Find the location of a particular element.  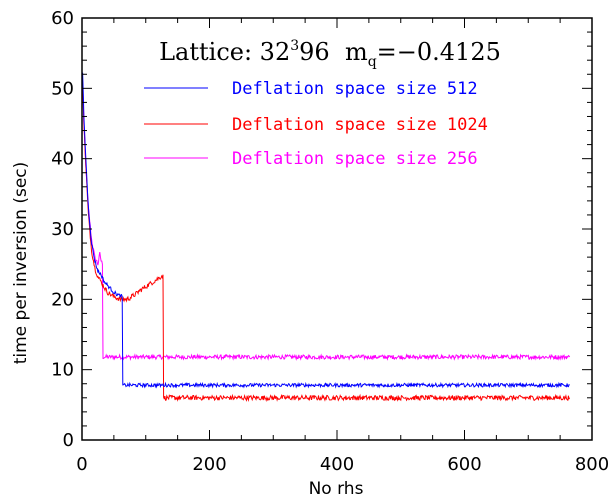

x-axis-title: No rhs is located at coordinates (336, 488).